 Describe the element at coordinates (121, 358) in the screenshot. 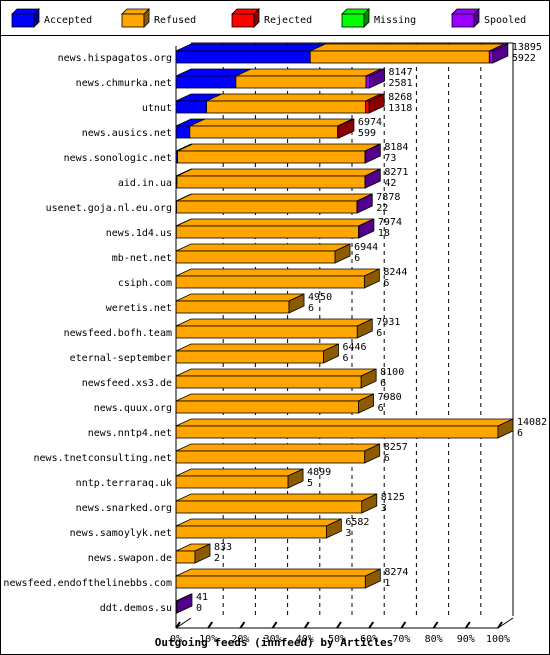

I see `category-label: eternal-september` at that location.